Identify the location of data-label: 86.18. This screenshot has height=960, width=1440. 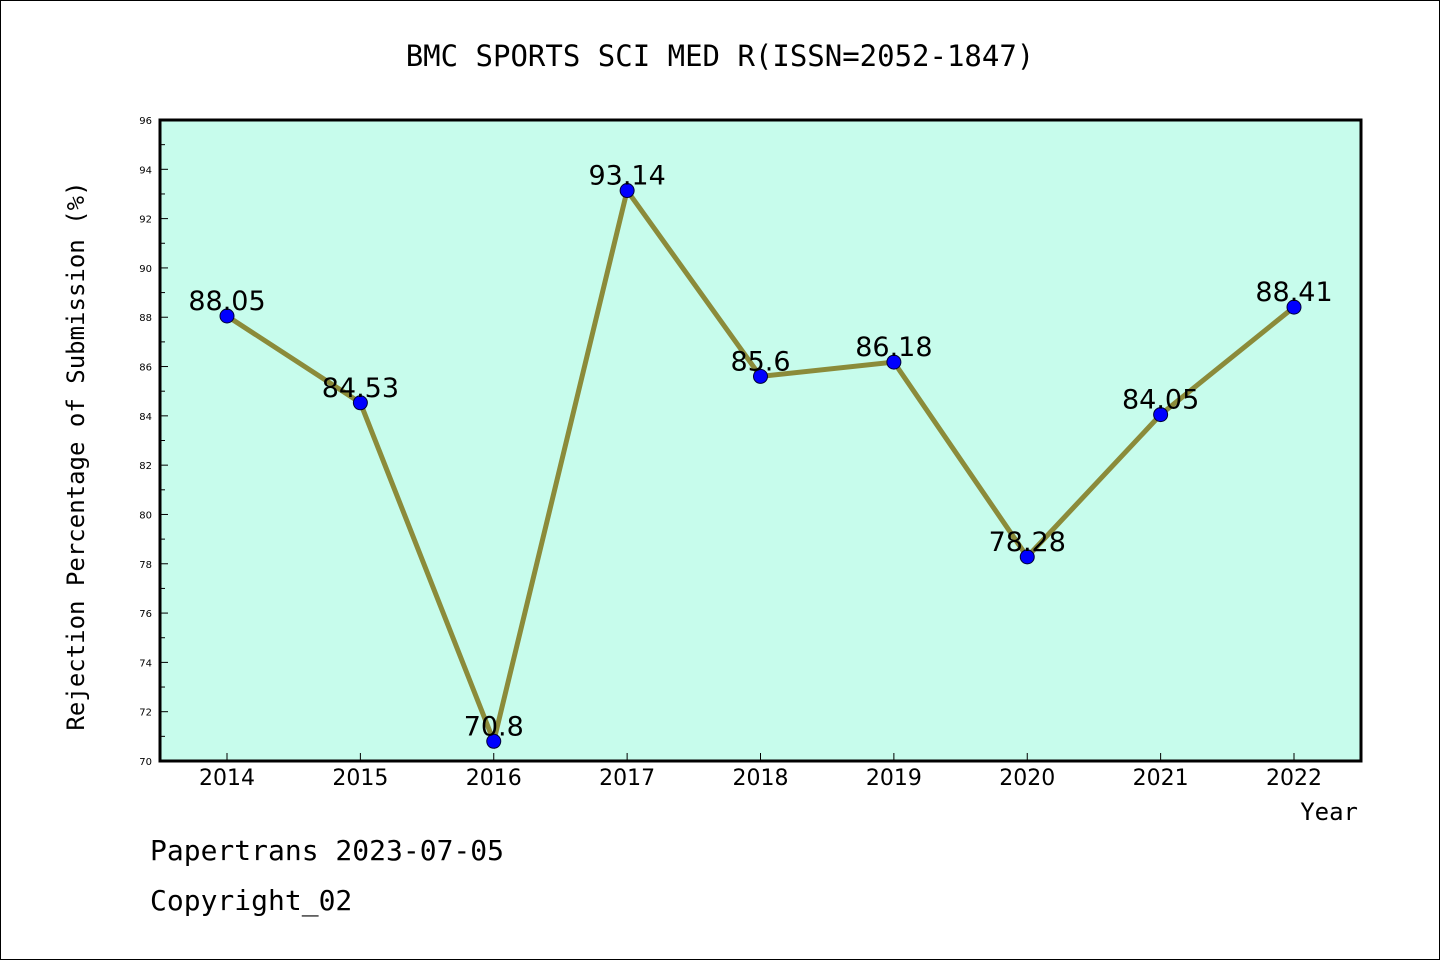
(893, 347).